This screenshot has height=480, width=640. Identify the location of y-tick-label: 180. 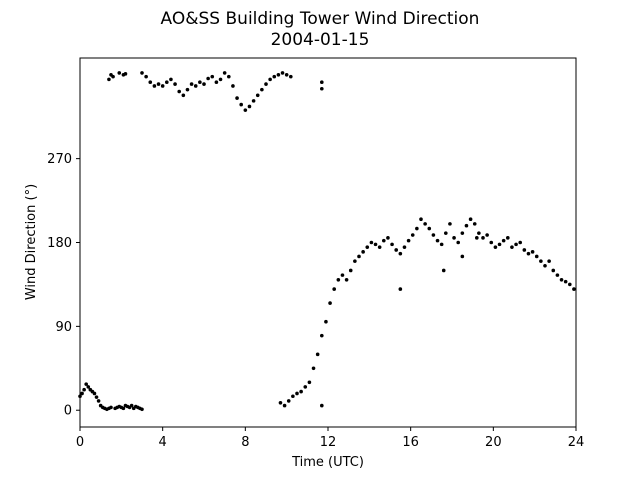
(59, 243).